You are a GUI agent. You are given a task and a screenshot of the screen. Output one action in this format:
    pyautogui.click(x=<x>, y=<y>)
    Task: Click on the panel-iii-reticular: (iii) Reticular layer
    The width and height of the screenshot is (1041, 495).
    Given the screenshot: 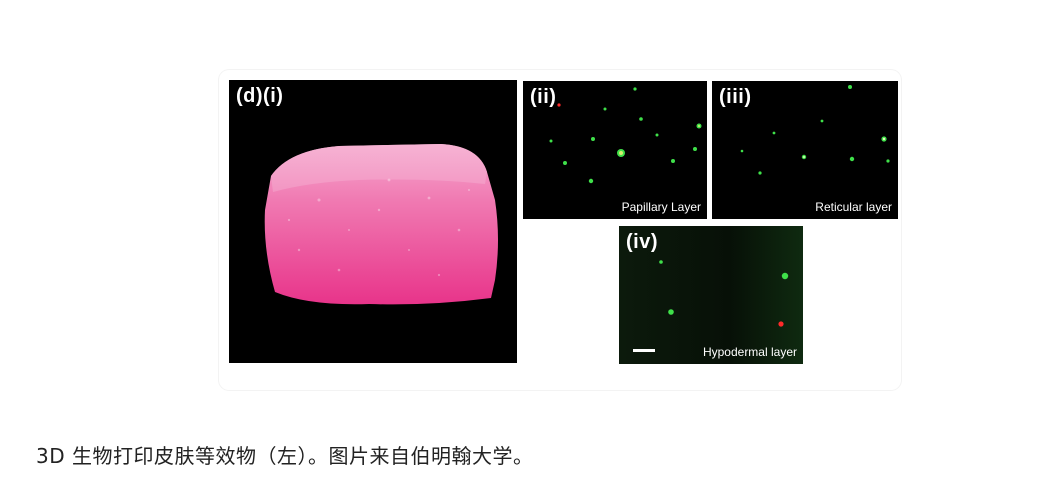 What is the action you would take?
    pyautogui.click(x=805, y=150)
    